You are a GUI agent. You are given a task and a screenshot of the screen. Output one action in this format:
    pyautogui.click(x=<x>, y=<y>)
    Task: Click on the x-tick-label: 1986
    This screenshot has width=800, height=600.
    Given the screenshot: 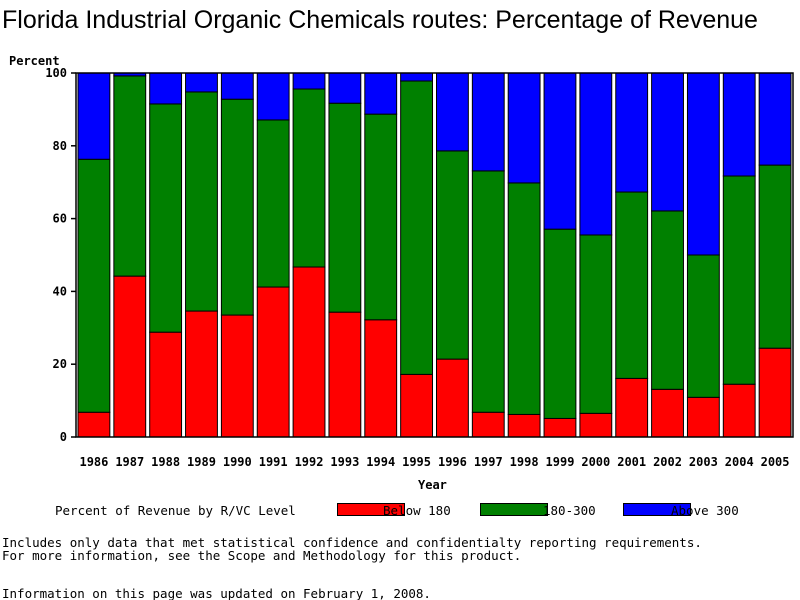 What is the action you would take?
    pyautogui.click(x=93, y=462)
    